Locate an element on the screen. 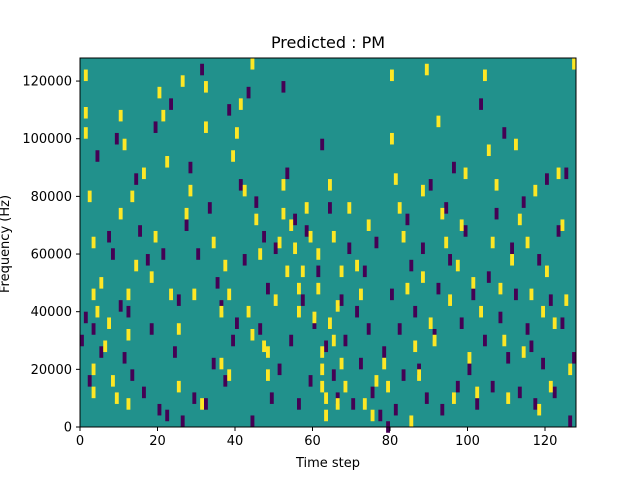  y-axis-label: Frequency (Hz) is located at coordinates (6, 244).